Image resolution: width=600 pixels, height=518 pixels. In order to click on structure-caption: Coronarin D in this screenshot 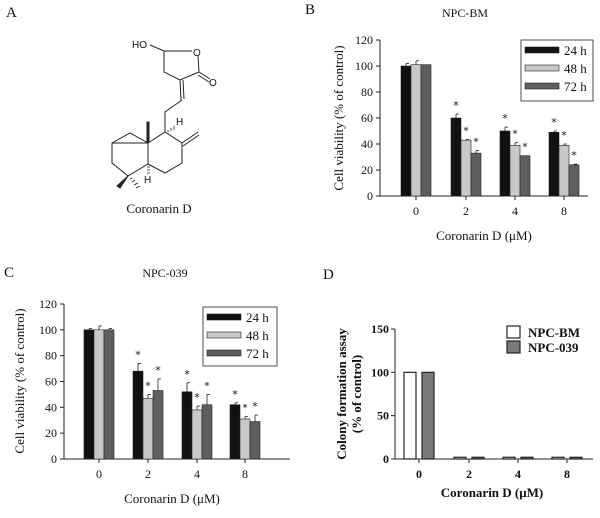, I will do `click(158, 208)`.